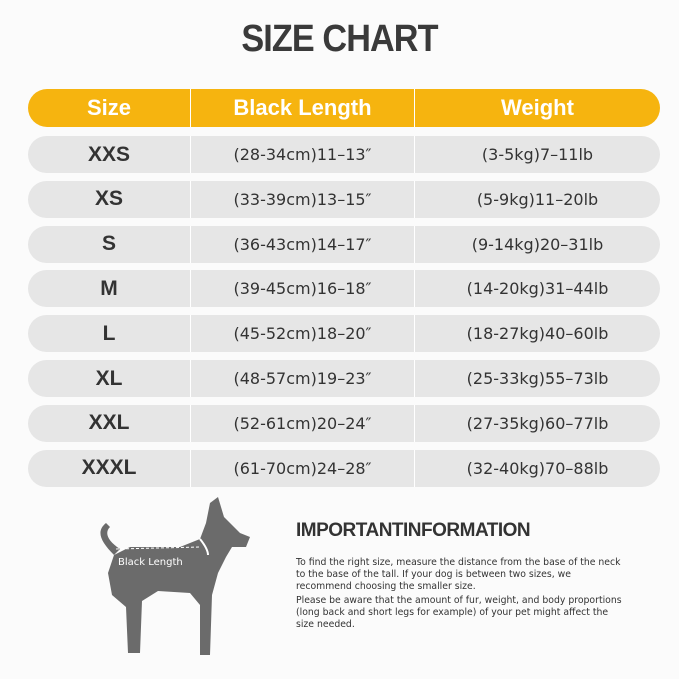 The height and width of the screenshot is (679, 679). Describe the element at coordinates (413, 530) in the screenshot. I see `info-title: IMPORTANTINFORMATION` at that location.